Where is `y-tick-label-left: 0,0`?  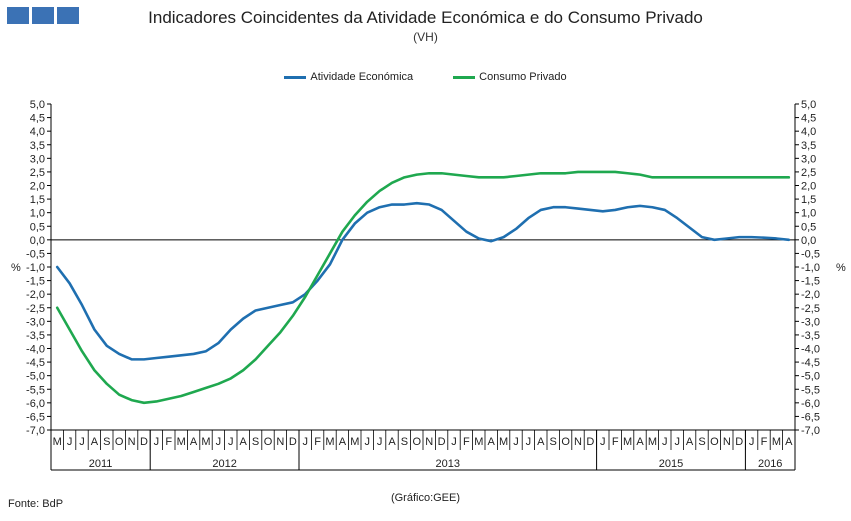
y-tick-label-left: 0,0 is located at coordinates (37, 241).